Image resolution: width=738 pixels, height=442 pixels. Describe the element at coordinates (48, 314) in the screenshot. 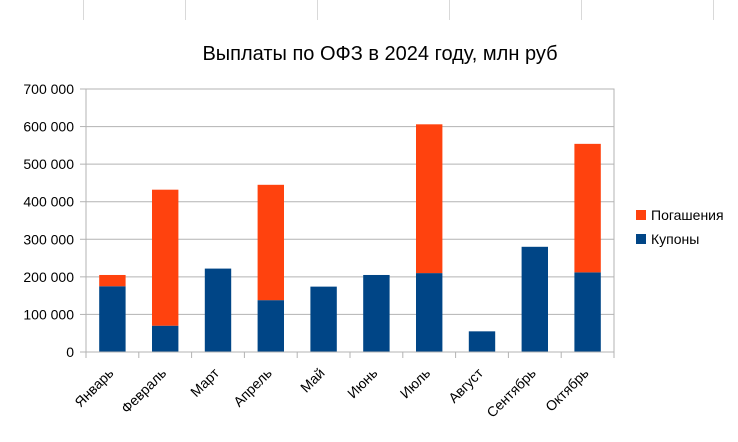

I see `y-tick-label: 100 000` at that location.